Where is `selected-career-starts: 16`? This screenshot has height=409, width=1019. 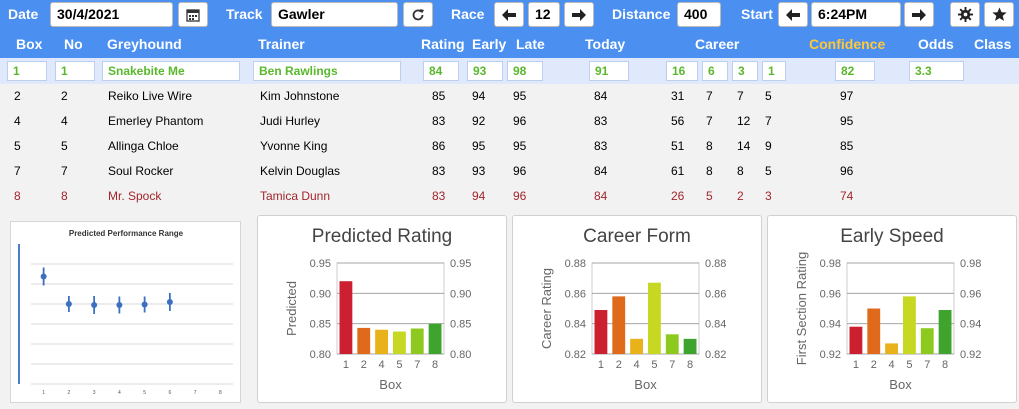
selected-career-starts: 16 is located at coordinates (682, 71).